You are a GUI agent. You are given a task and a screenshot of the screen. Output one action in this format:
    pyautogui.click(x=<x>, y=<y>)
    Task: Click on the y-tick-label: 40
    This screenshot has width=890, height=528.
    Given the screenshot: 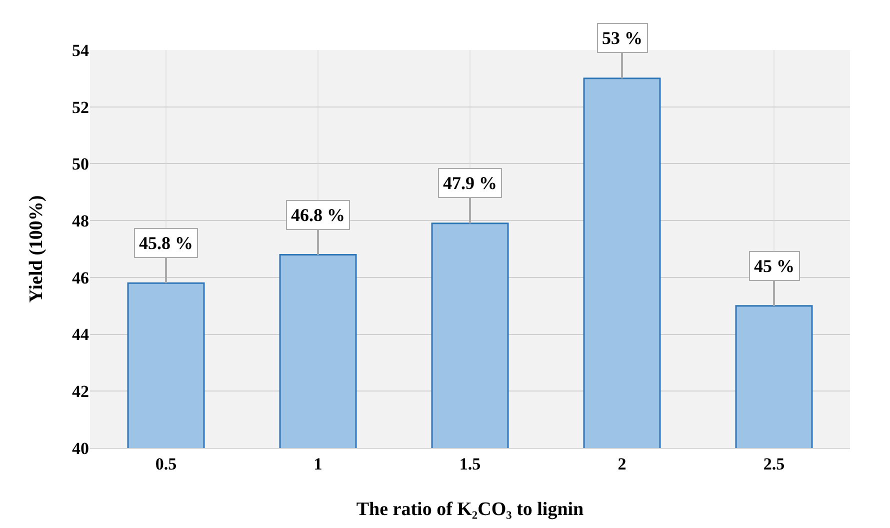 What is the action you would take?
    pyautogui.click(x=80, y=448)
    